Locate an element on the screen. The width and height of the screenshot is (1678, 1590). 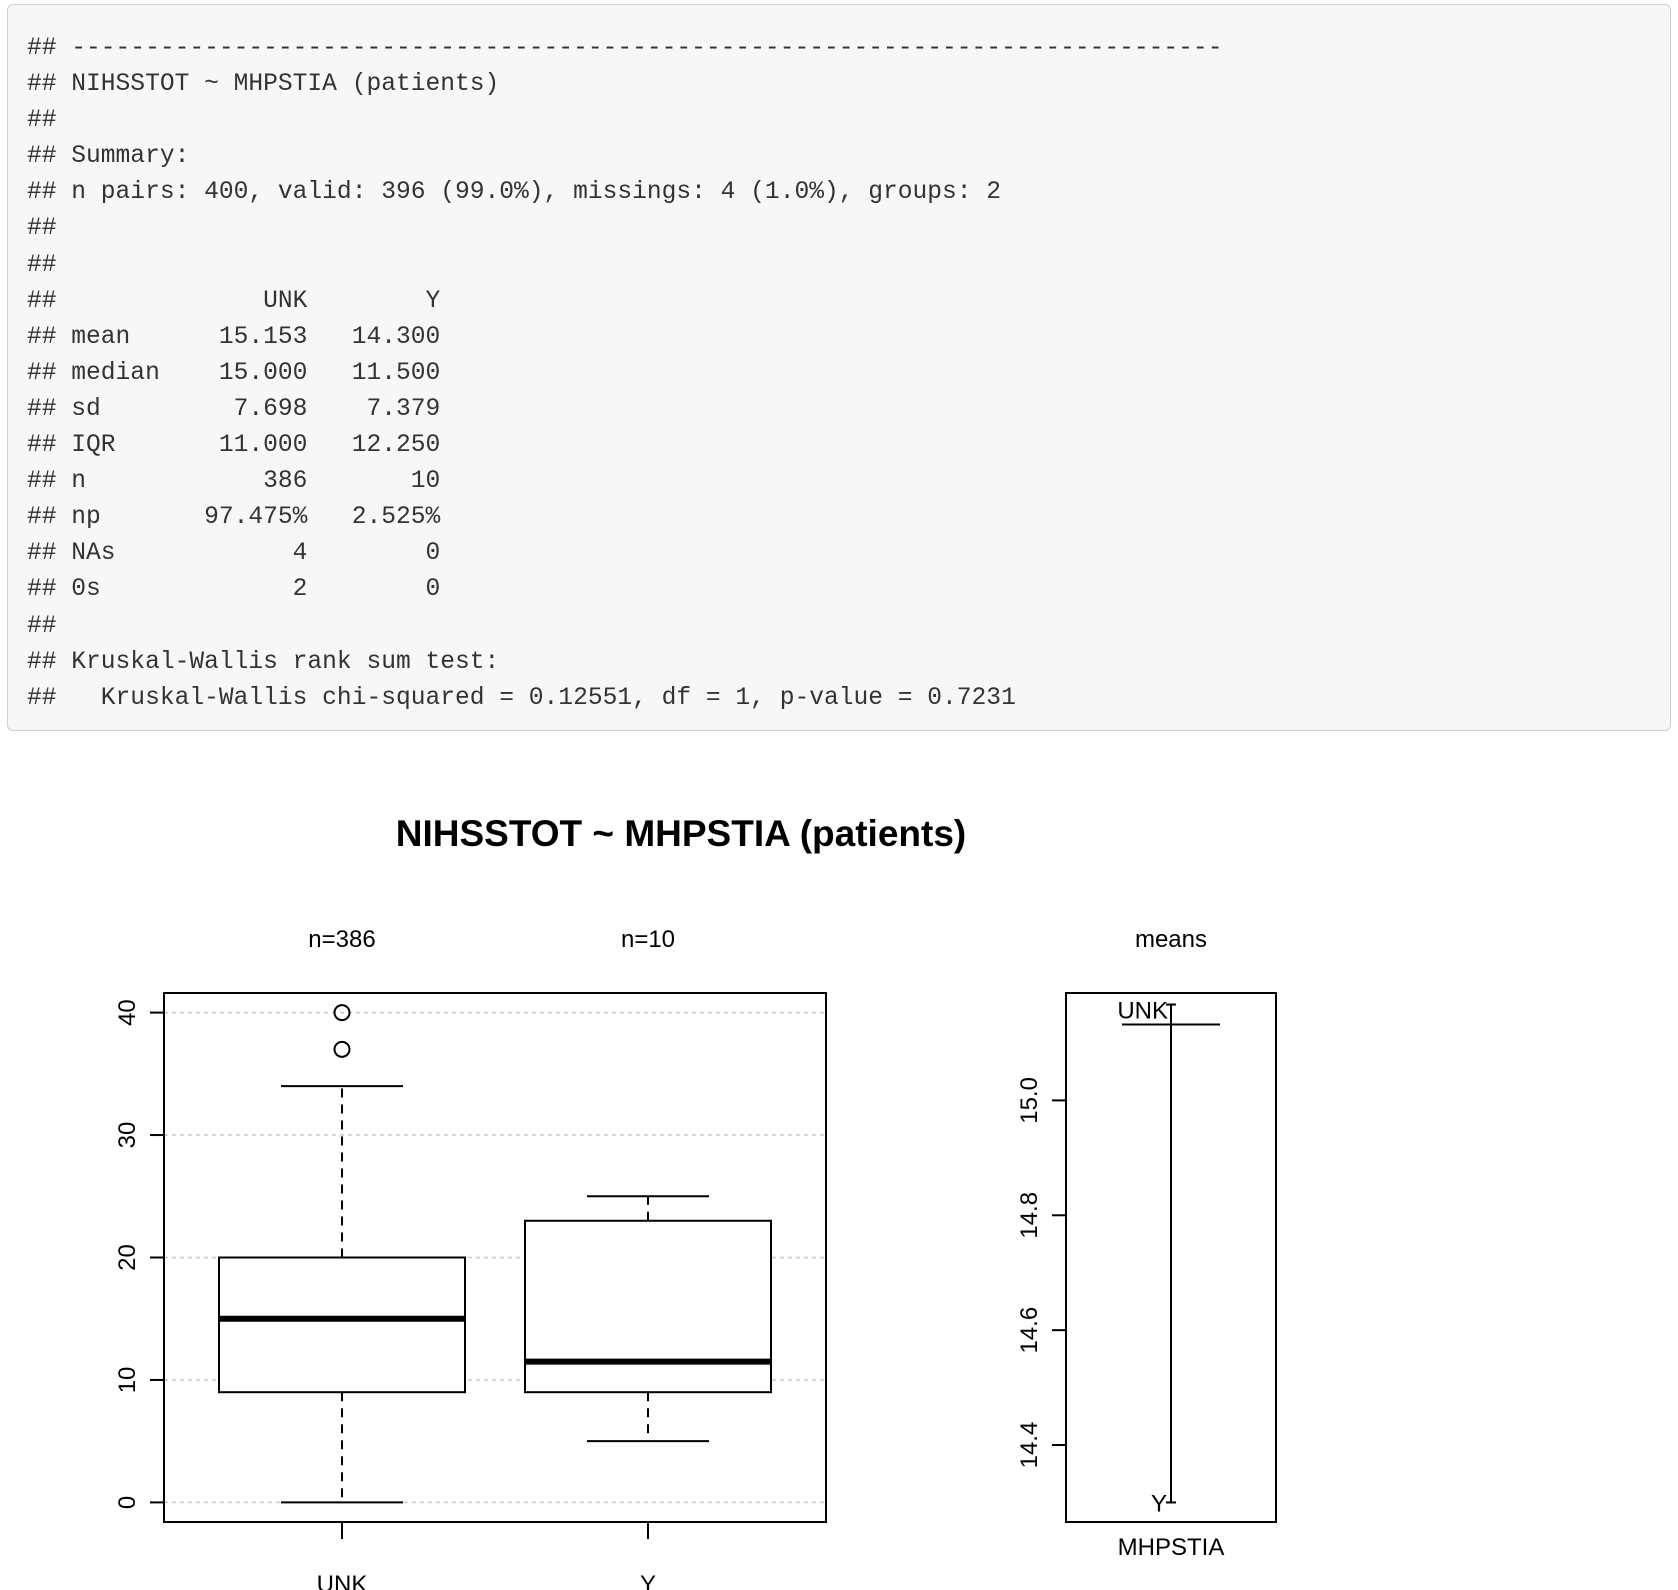
x-tick-label: UNK is located at coordinates (342, 1580).